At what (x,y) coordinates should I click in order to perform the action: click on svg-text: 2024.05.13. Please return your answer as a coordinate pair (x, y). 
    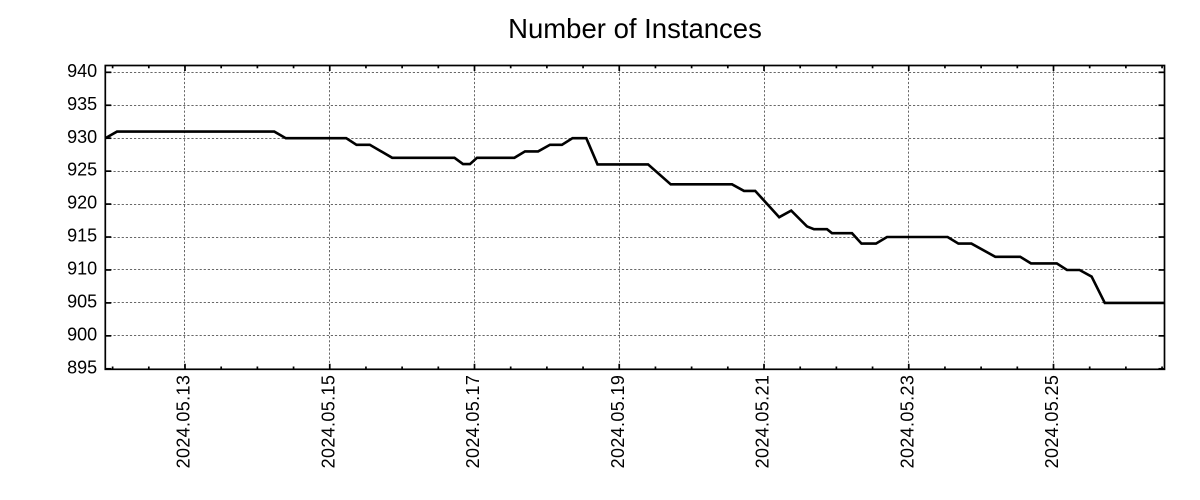
    Looking at the image, I should click on (184, 422).